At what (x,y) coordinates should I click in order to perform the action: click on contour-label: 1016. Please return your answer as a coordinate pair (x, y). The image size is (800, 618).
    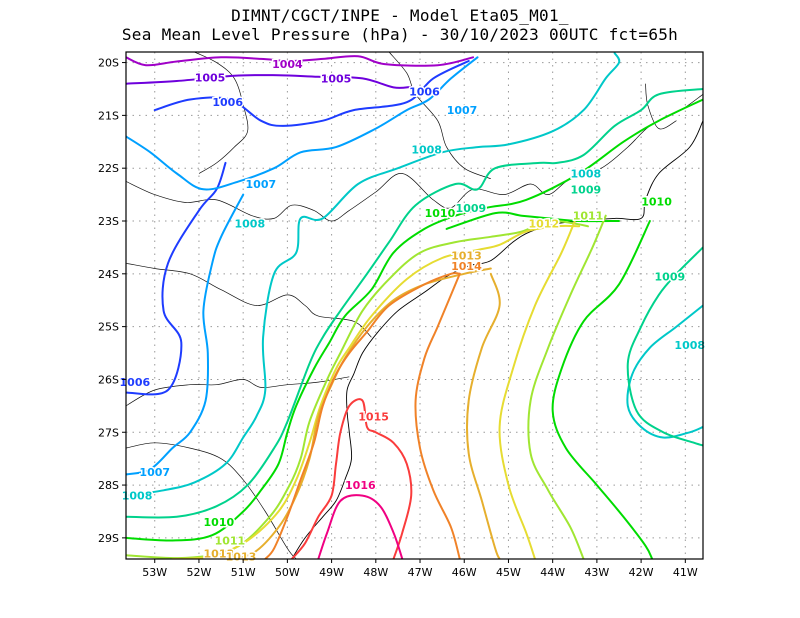
    Looking at the image, I should click on (360, 485).